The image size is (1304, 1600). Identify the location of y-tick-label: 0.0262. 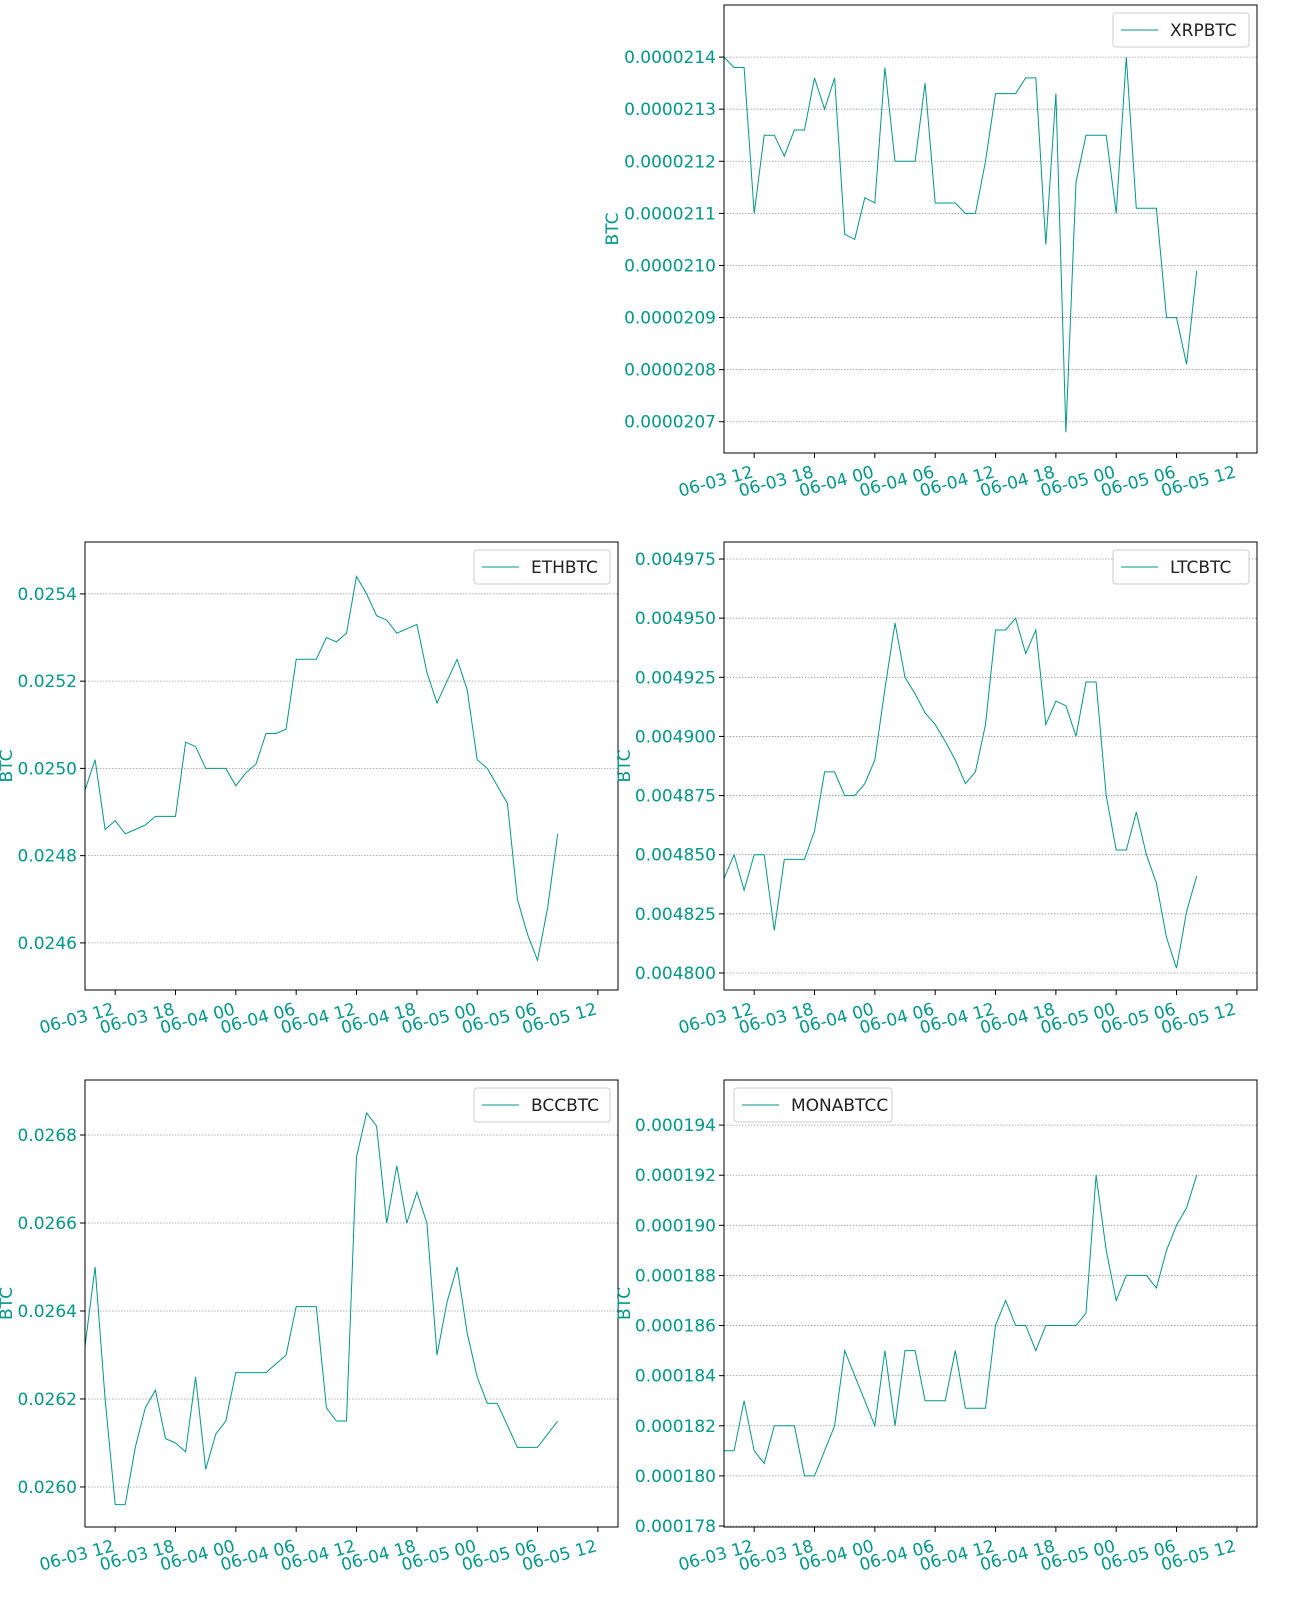
(47, 1400).